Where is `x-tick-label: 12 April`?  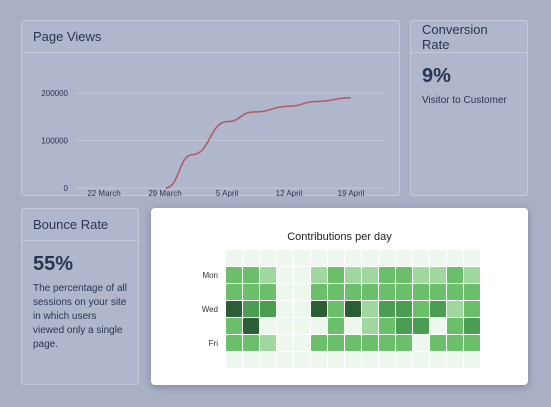
x-tick-label: 12 April is located at coordinates (289, 193).